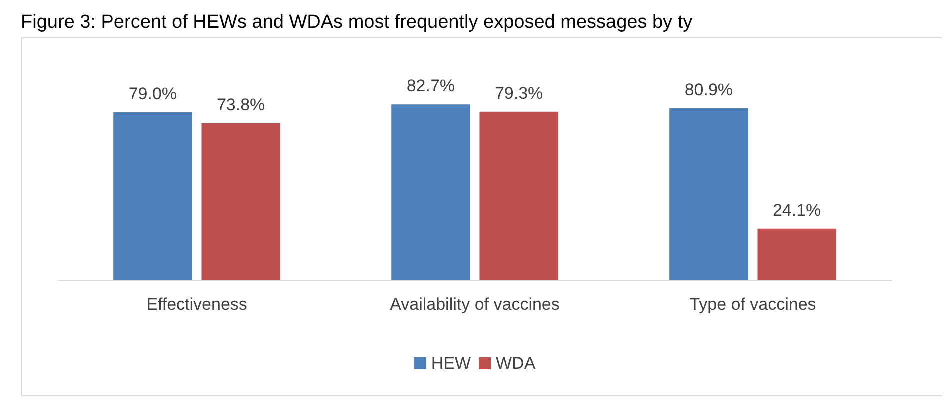 The height and width of the screenshot is (405, 950). What do you see at coordinates (516, 363) in the screenshot?
I see `legend-label: WDA` at bounding box center [516, 363].